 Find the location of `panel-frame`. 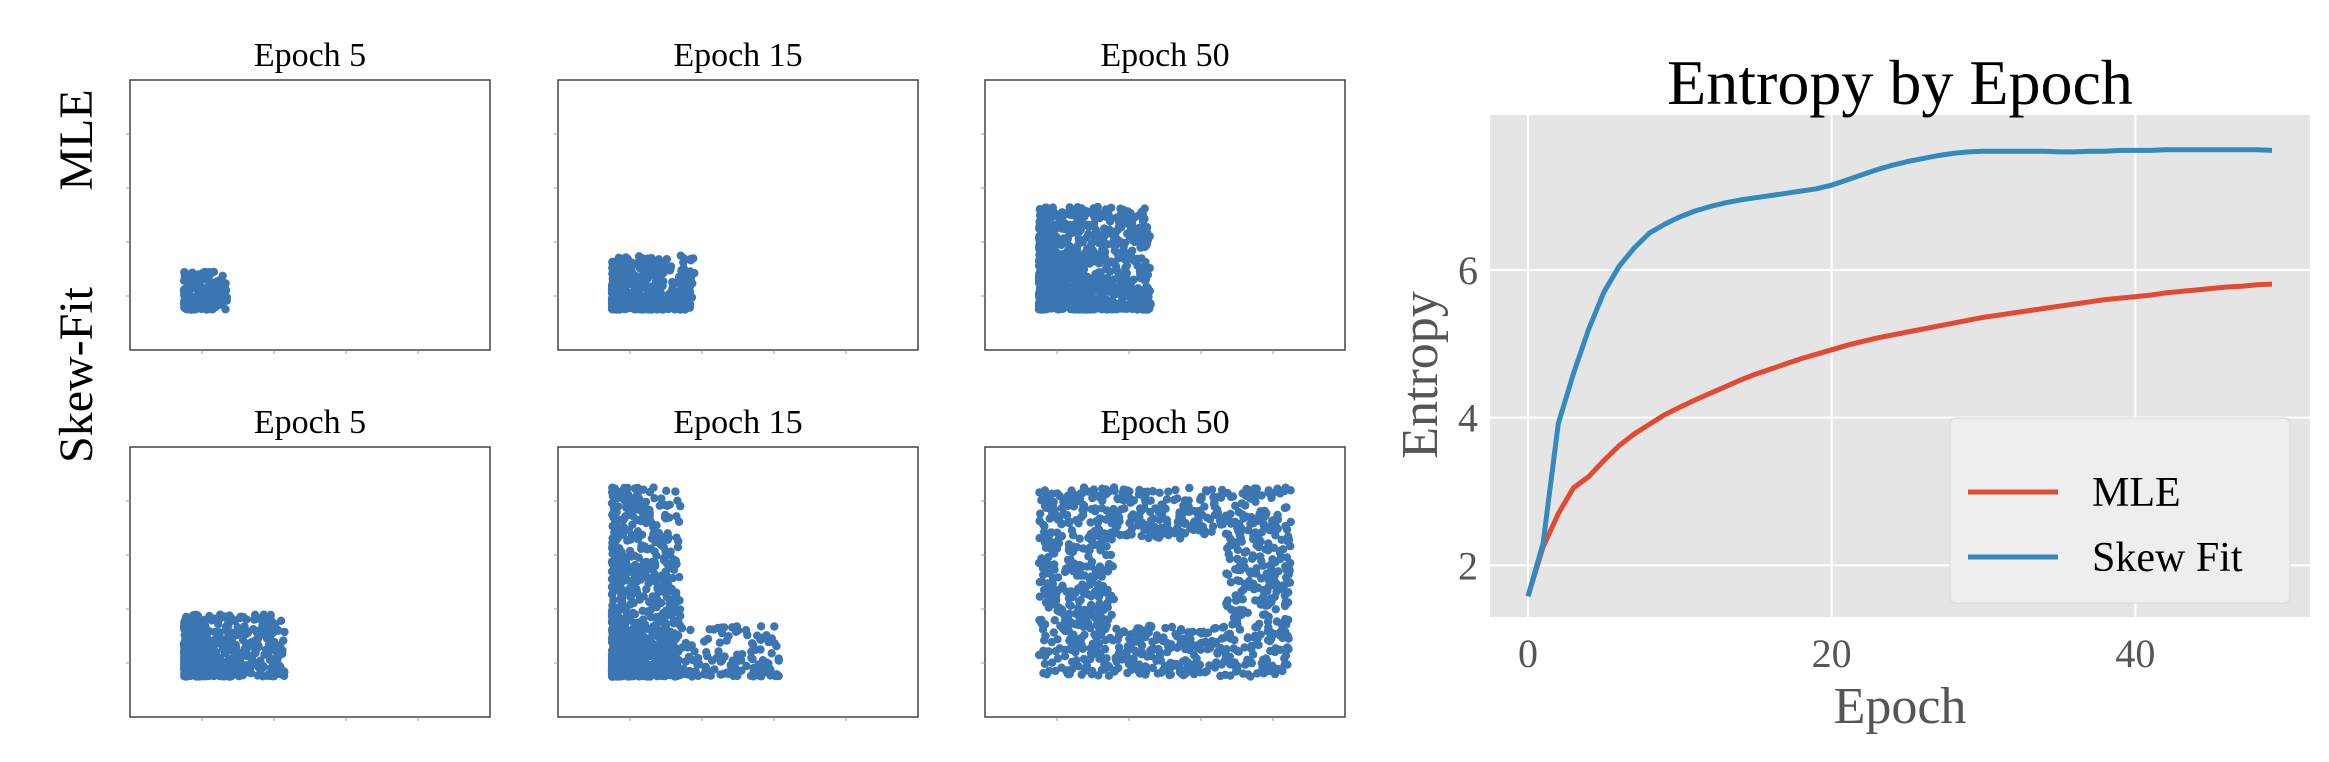

panel-frame is located at coordinates (1165, 215).